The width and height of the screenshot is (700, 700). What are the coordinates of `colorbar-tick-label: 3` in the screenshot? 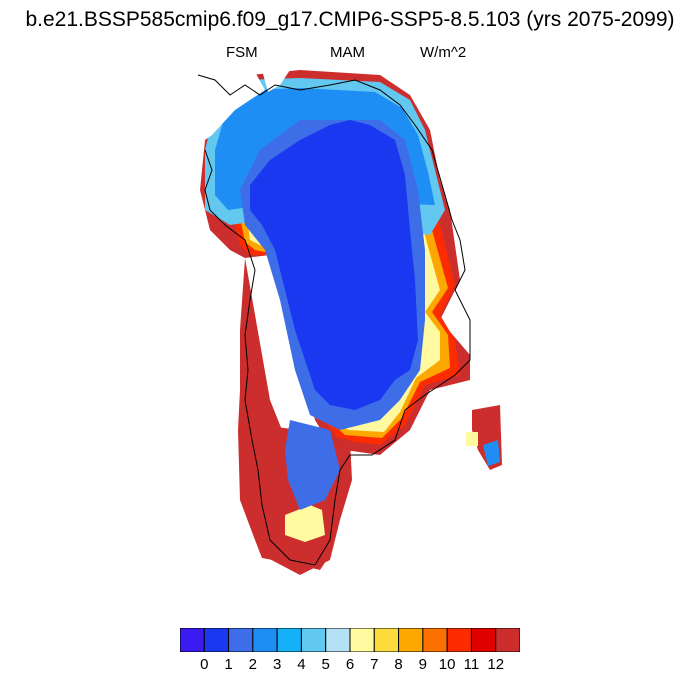 It's located at (277, 664).